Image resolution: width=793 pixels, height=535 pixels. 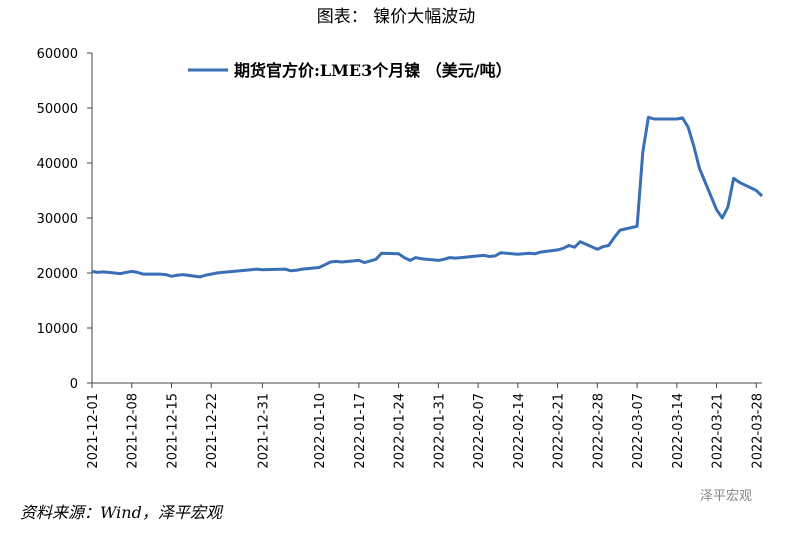 What do you see at coordinates (263, 431) in the screenshot?
I see `x-tick-label: 2021-12-31` at bounding box center [263, 431].